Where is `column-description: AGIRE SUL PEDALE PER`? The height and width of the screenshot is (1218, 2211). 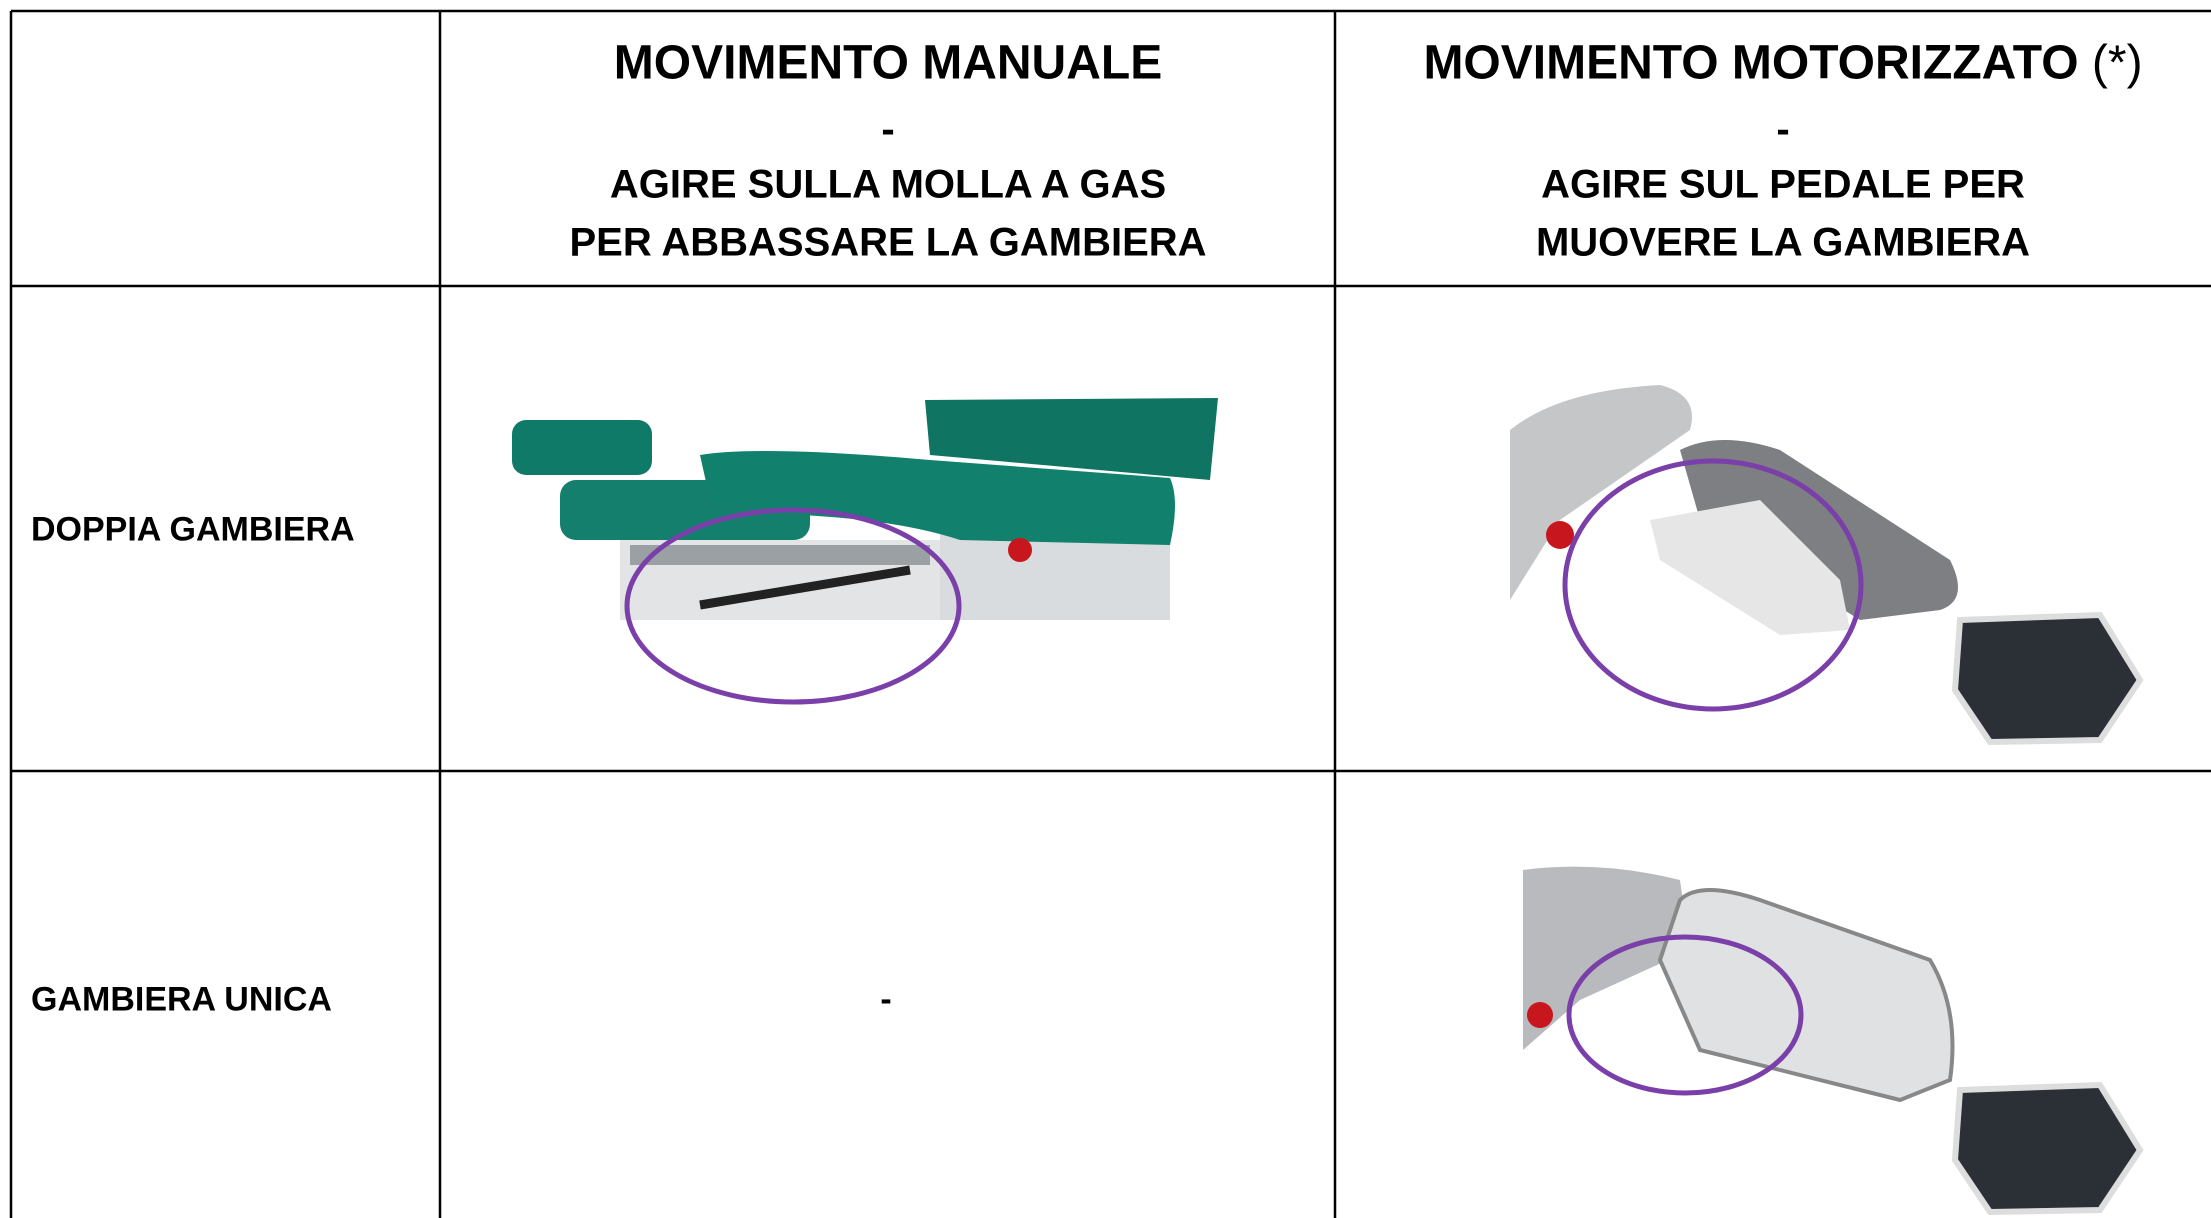
column-description: AGIRE SUL PEDALE PER is located at coordinates (1783, 184).